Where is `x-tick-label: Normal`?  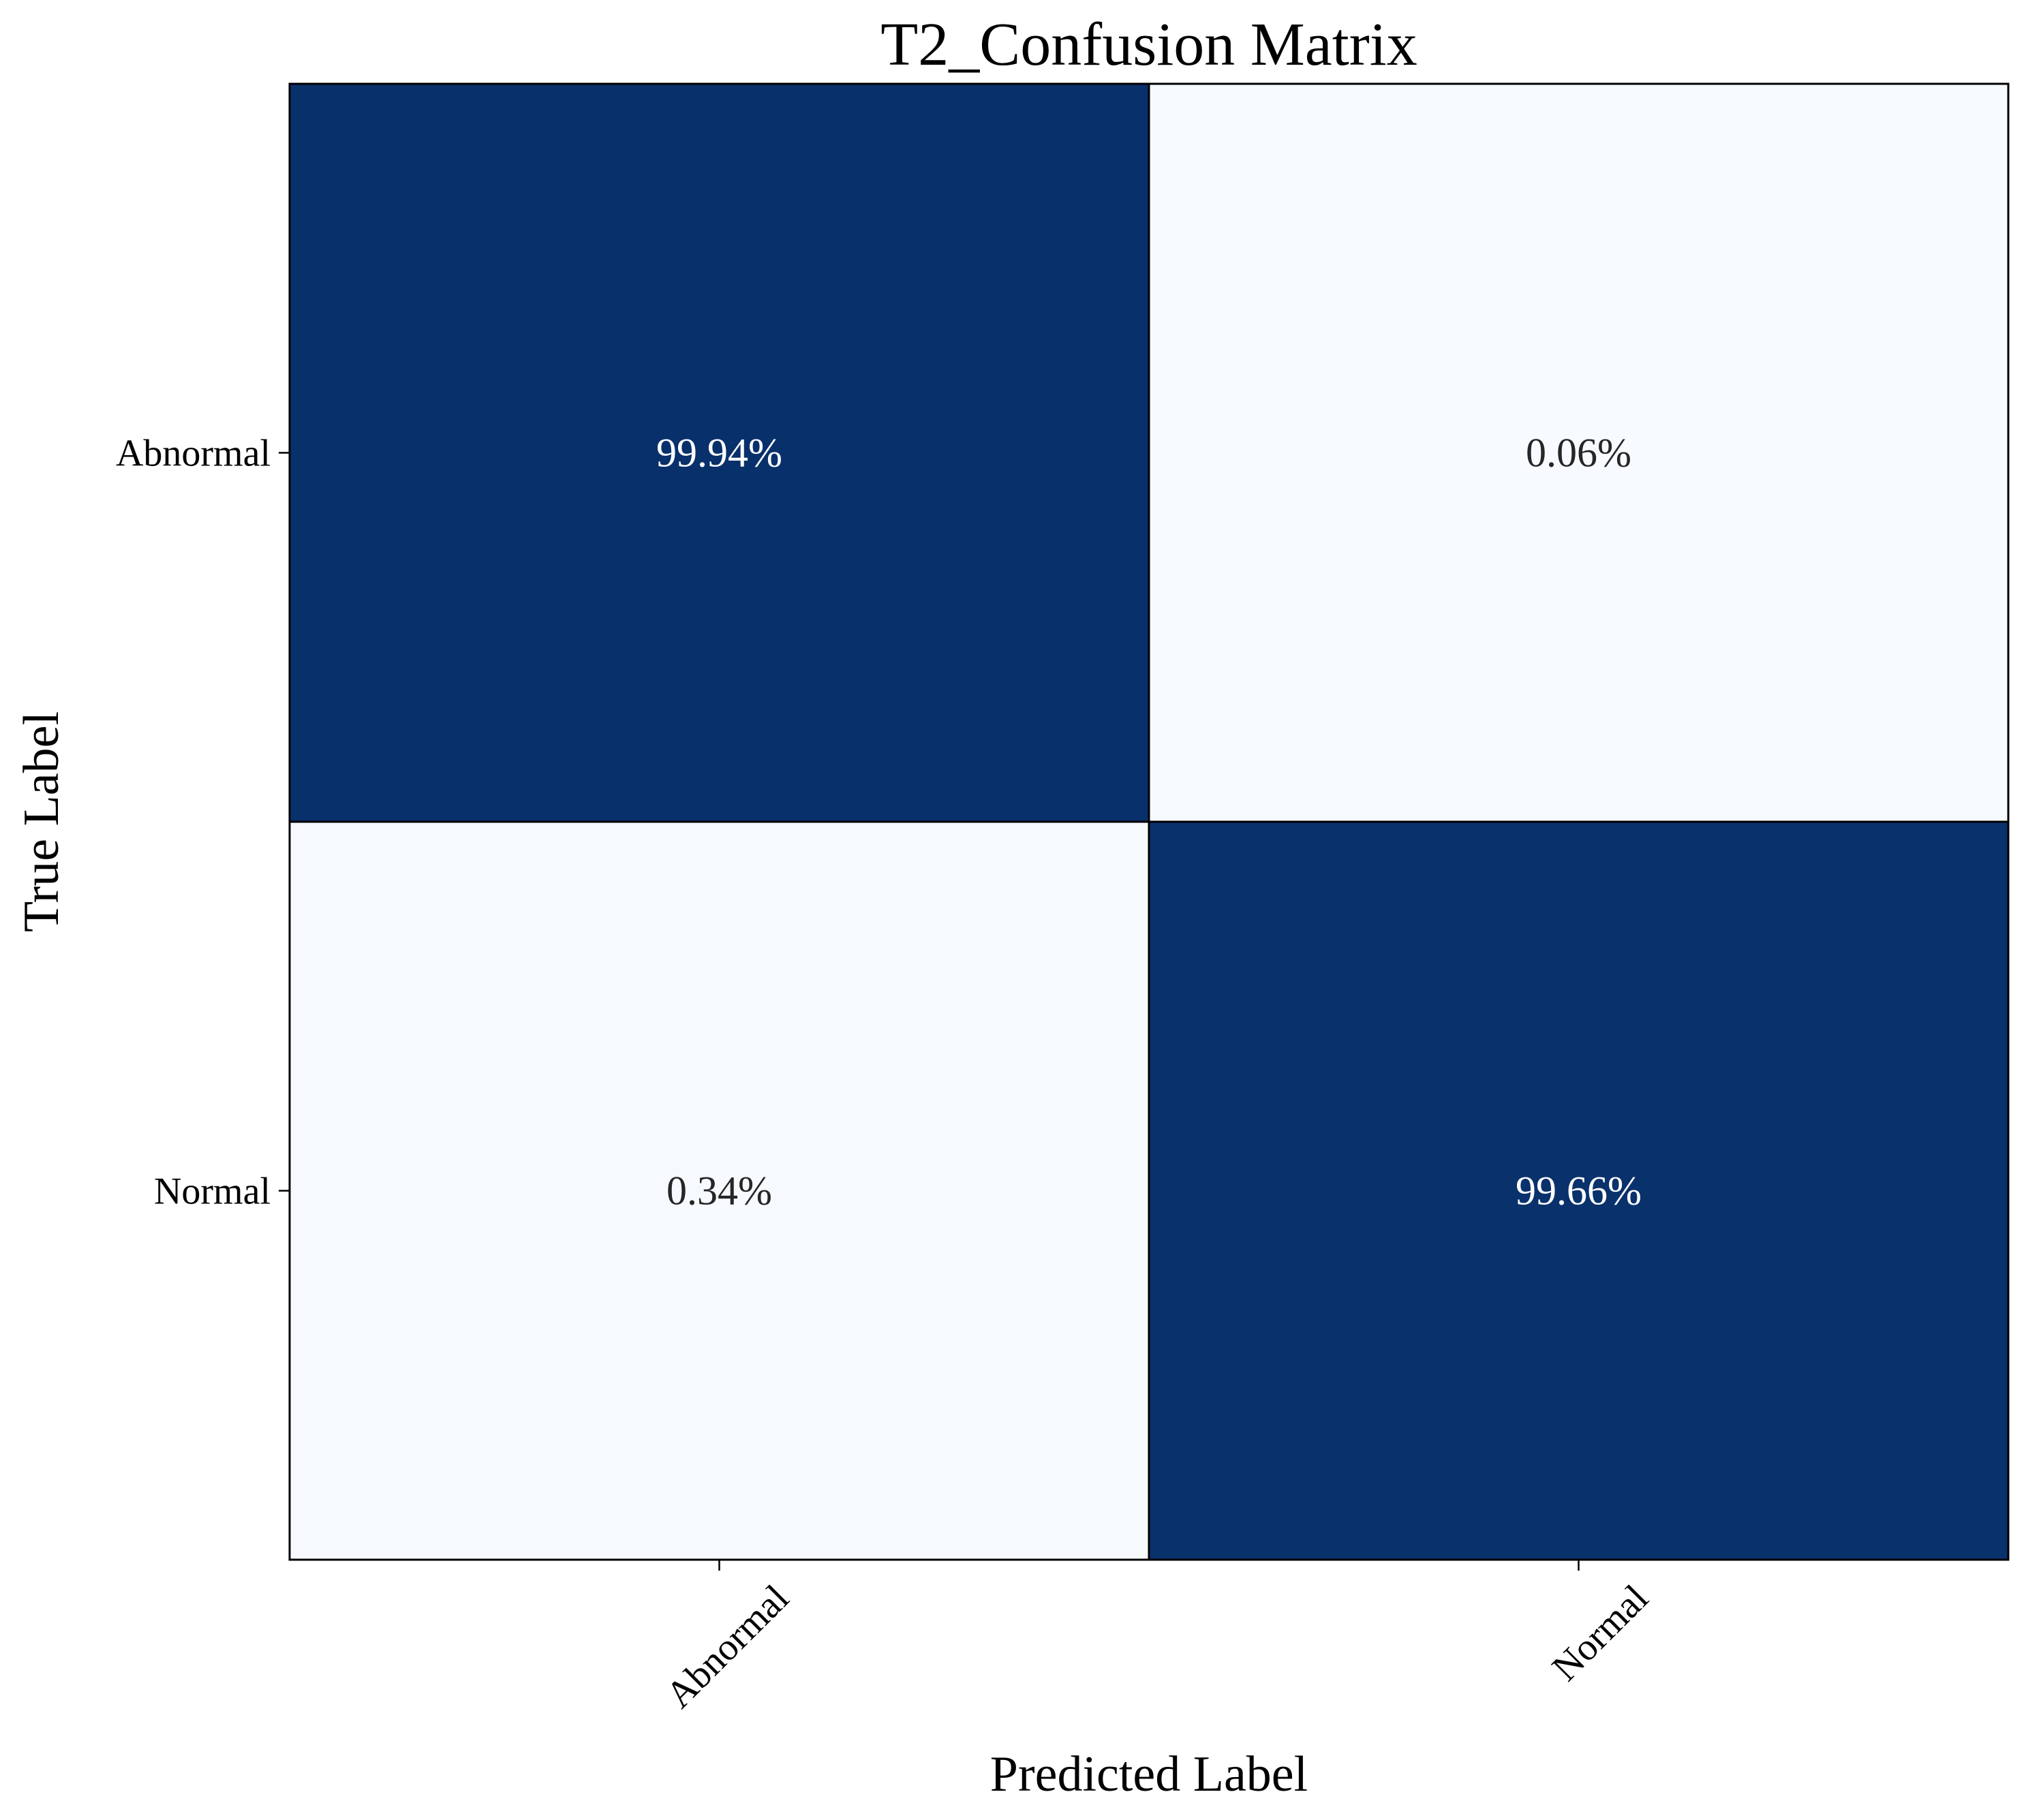 x-tick-label: Normal is located at coordinates (1600, 1633).